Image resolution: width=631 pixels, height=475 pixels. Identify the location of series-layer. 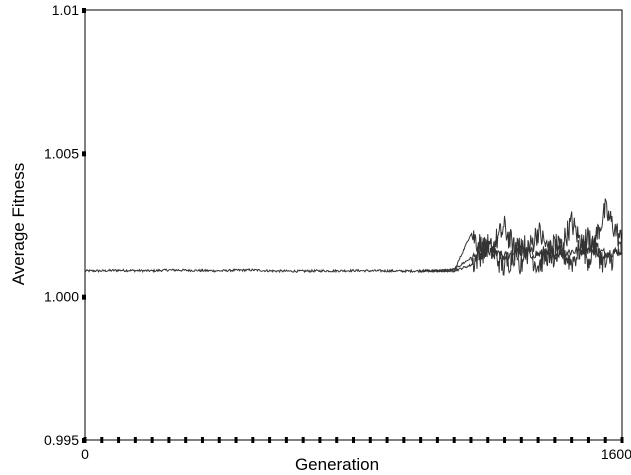
(353, 237).